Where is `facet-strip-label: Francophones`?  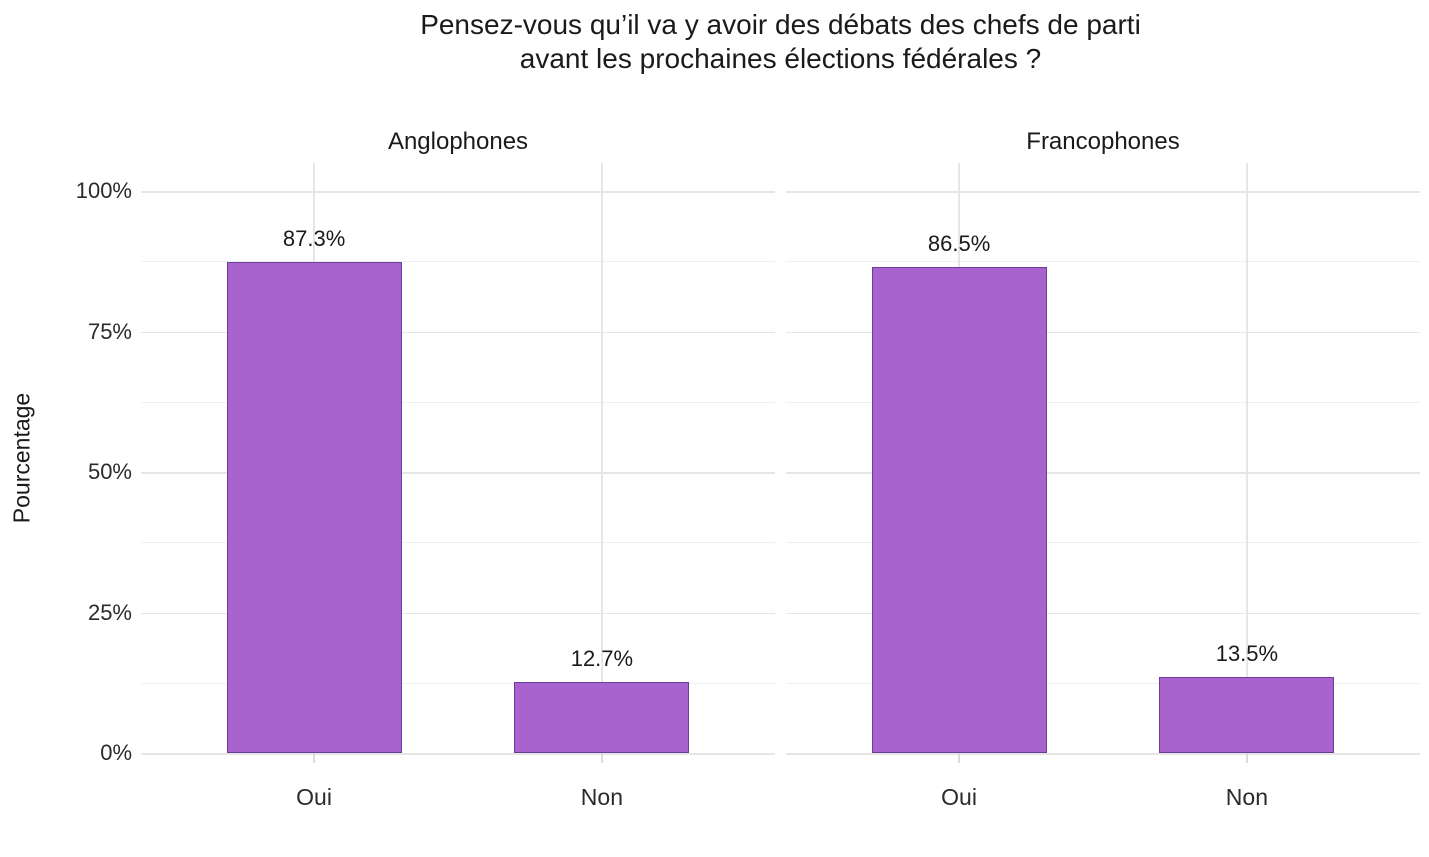
facet-strip-label: Francophones is located at coordinates (1103, 141).